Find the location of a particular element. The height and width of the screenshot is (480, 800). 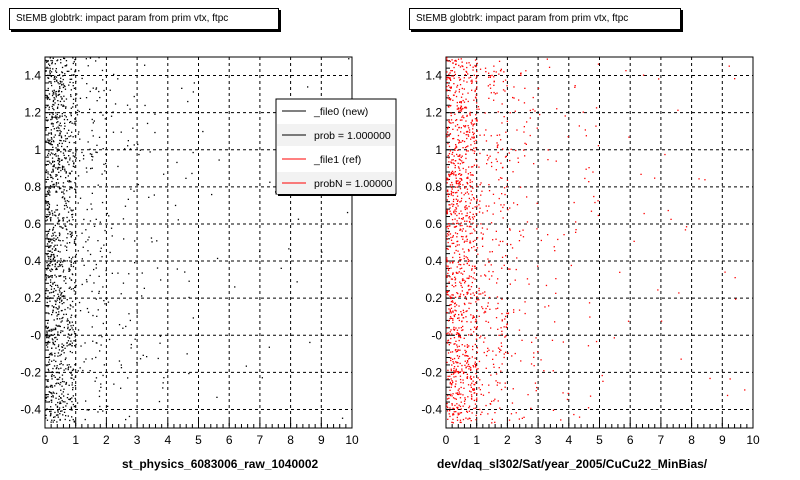

x-tick-label: 1 is located at coordinates (476, 440).